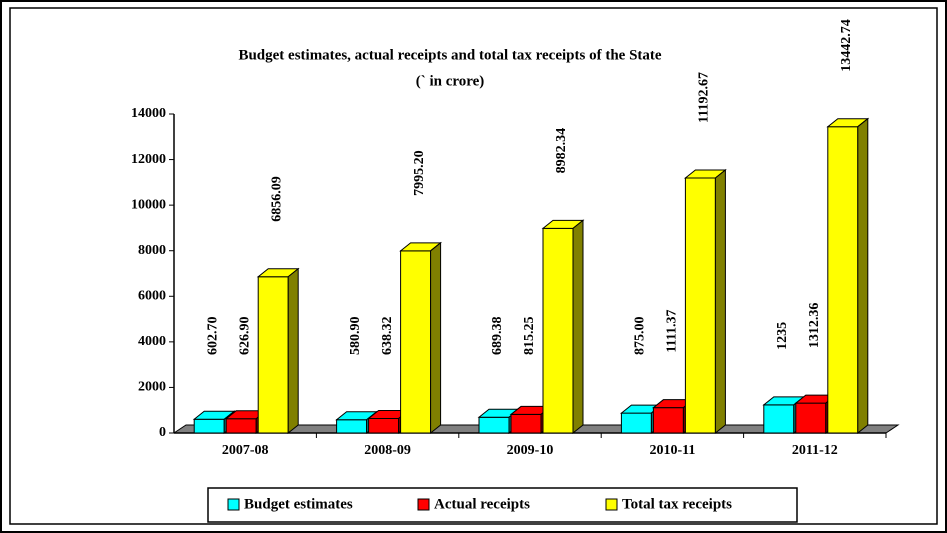 The width and height of the screenshot is (947, 533). I want to click on value-label: 815.25, so click(529, 336).